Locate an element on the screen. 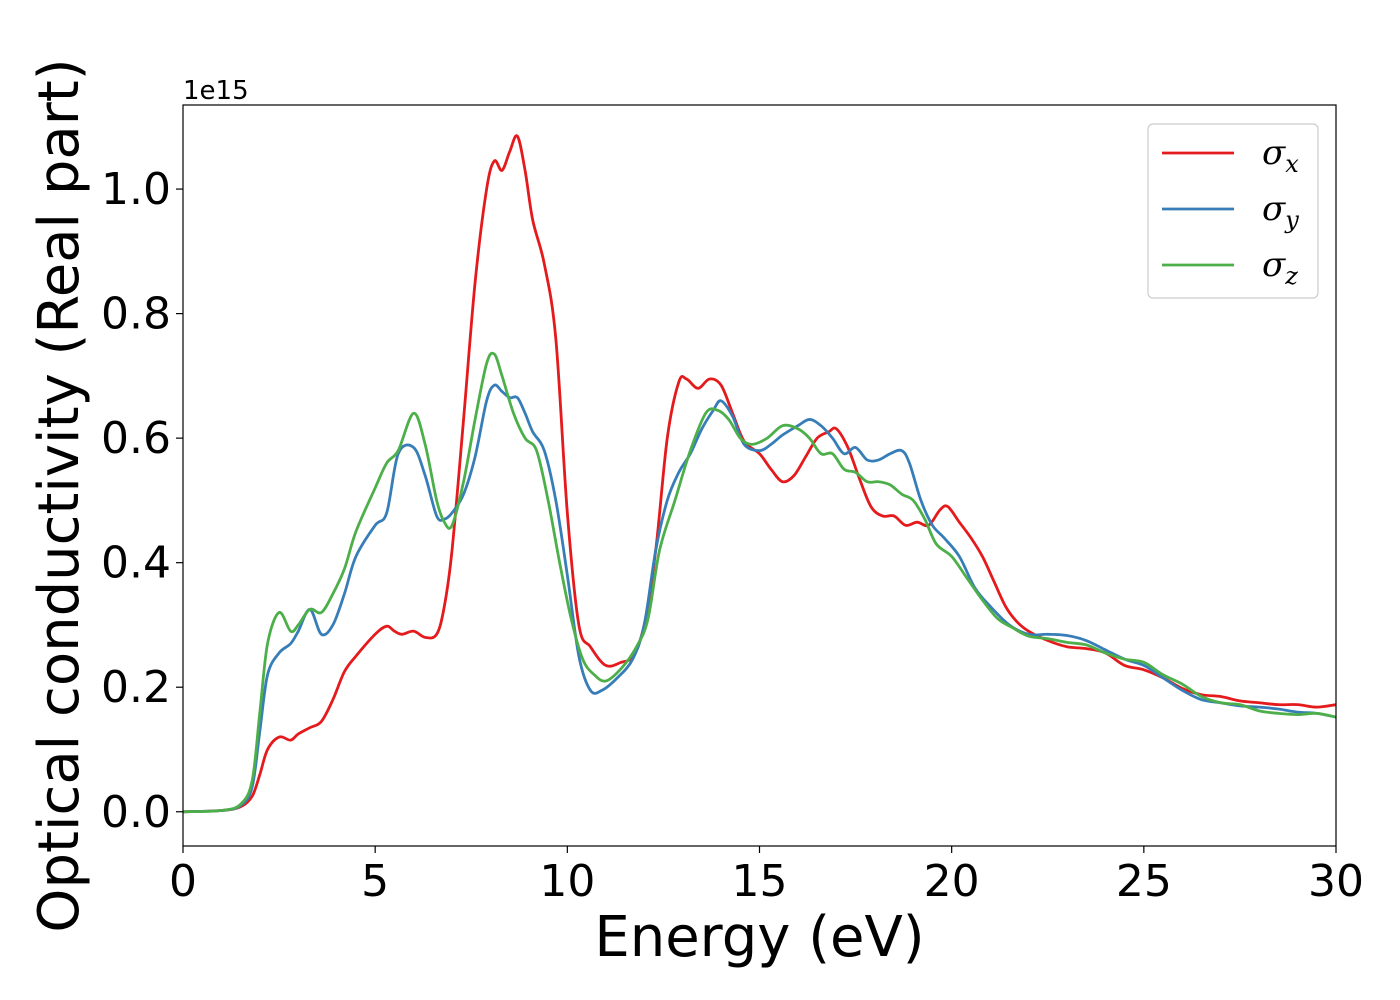 Image resolution: width=1400 pixels, height=1000 pixels. legend: σx σy σz is located at coordinates (1233, 211).